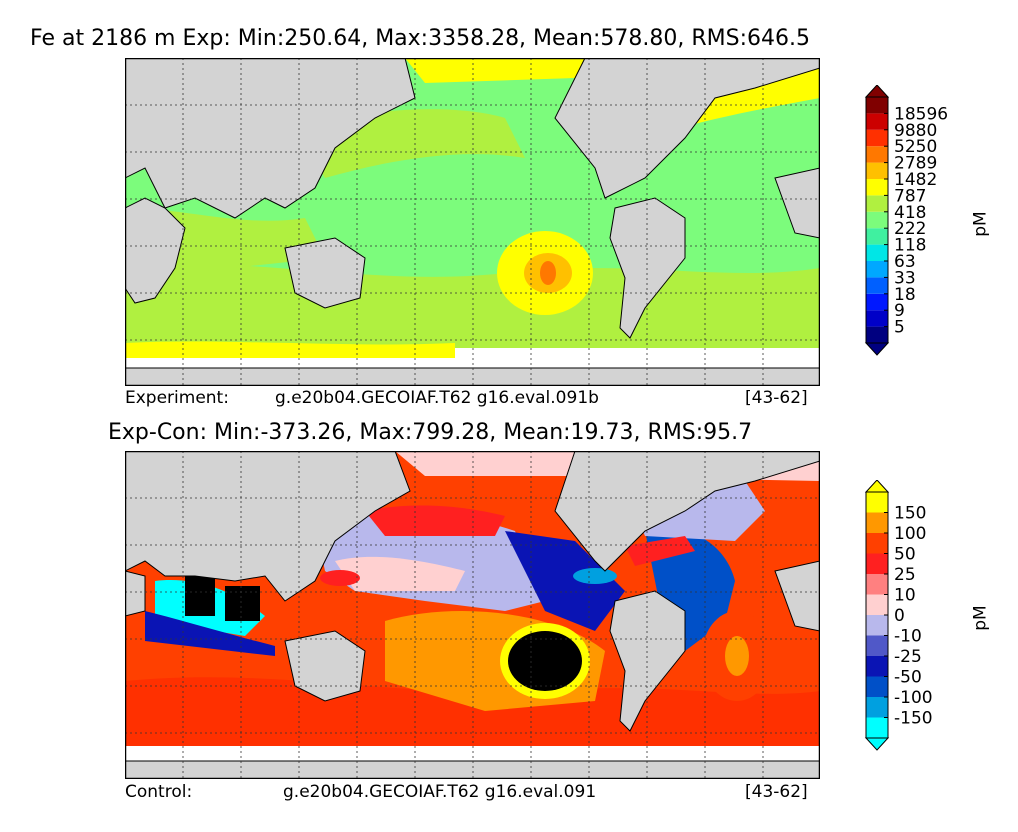  What do you see at coordinates (915, 180) in the screenshot?
I see `map1-colorbar-tick-label: 1482` at bounding box center [915, 180].